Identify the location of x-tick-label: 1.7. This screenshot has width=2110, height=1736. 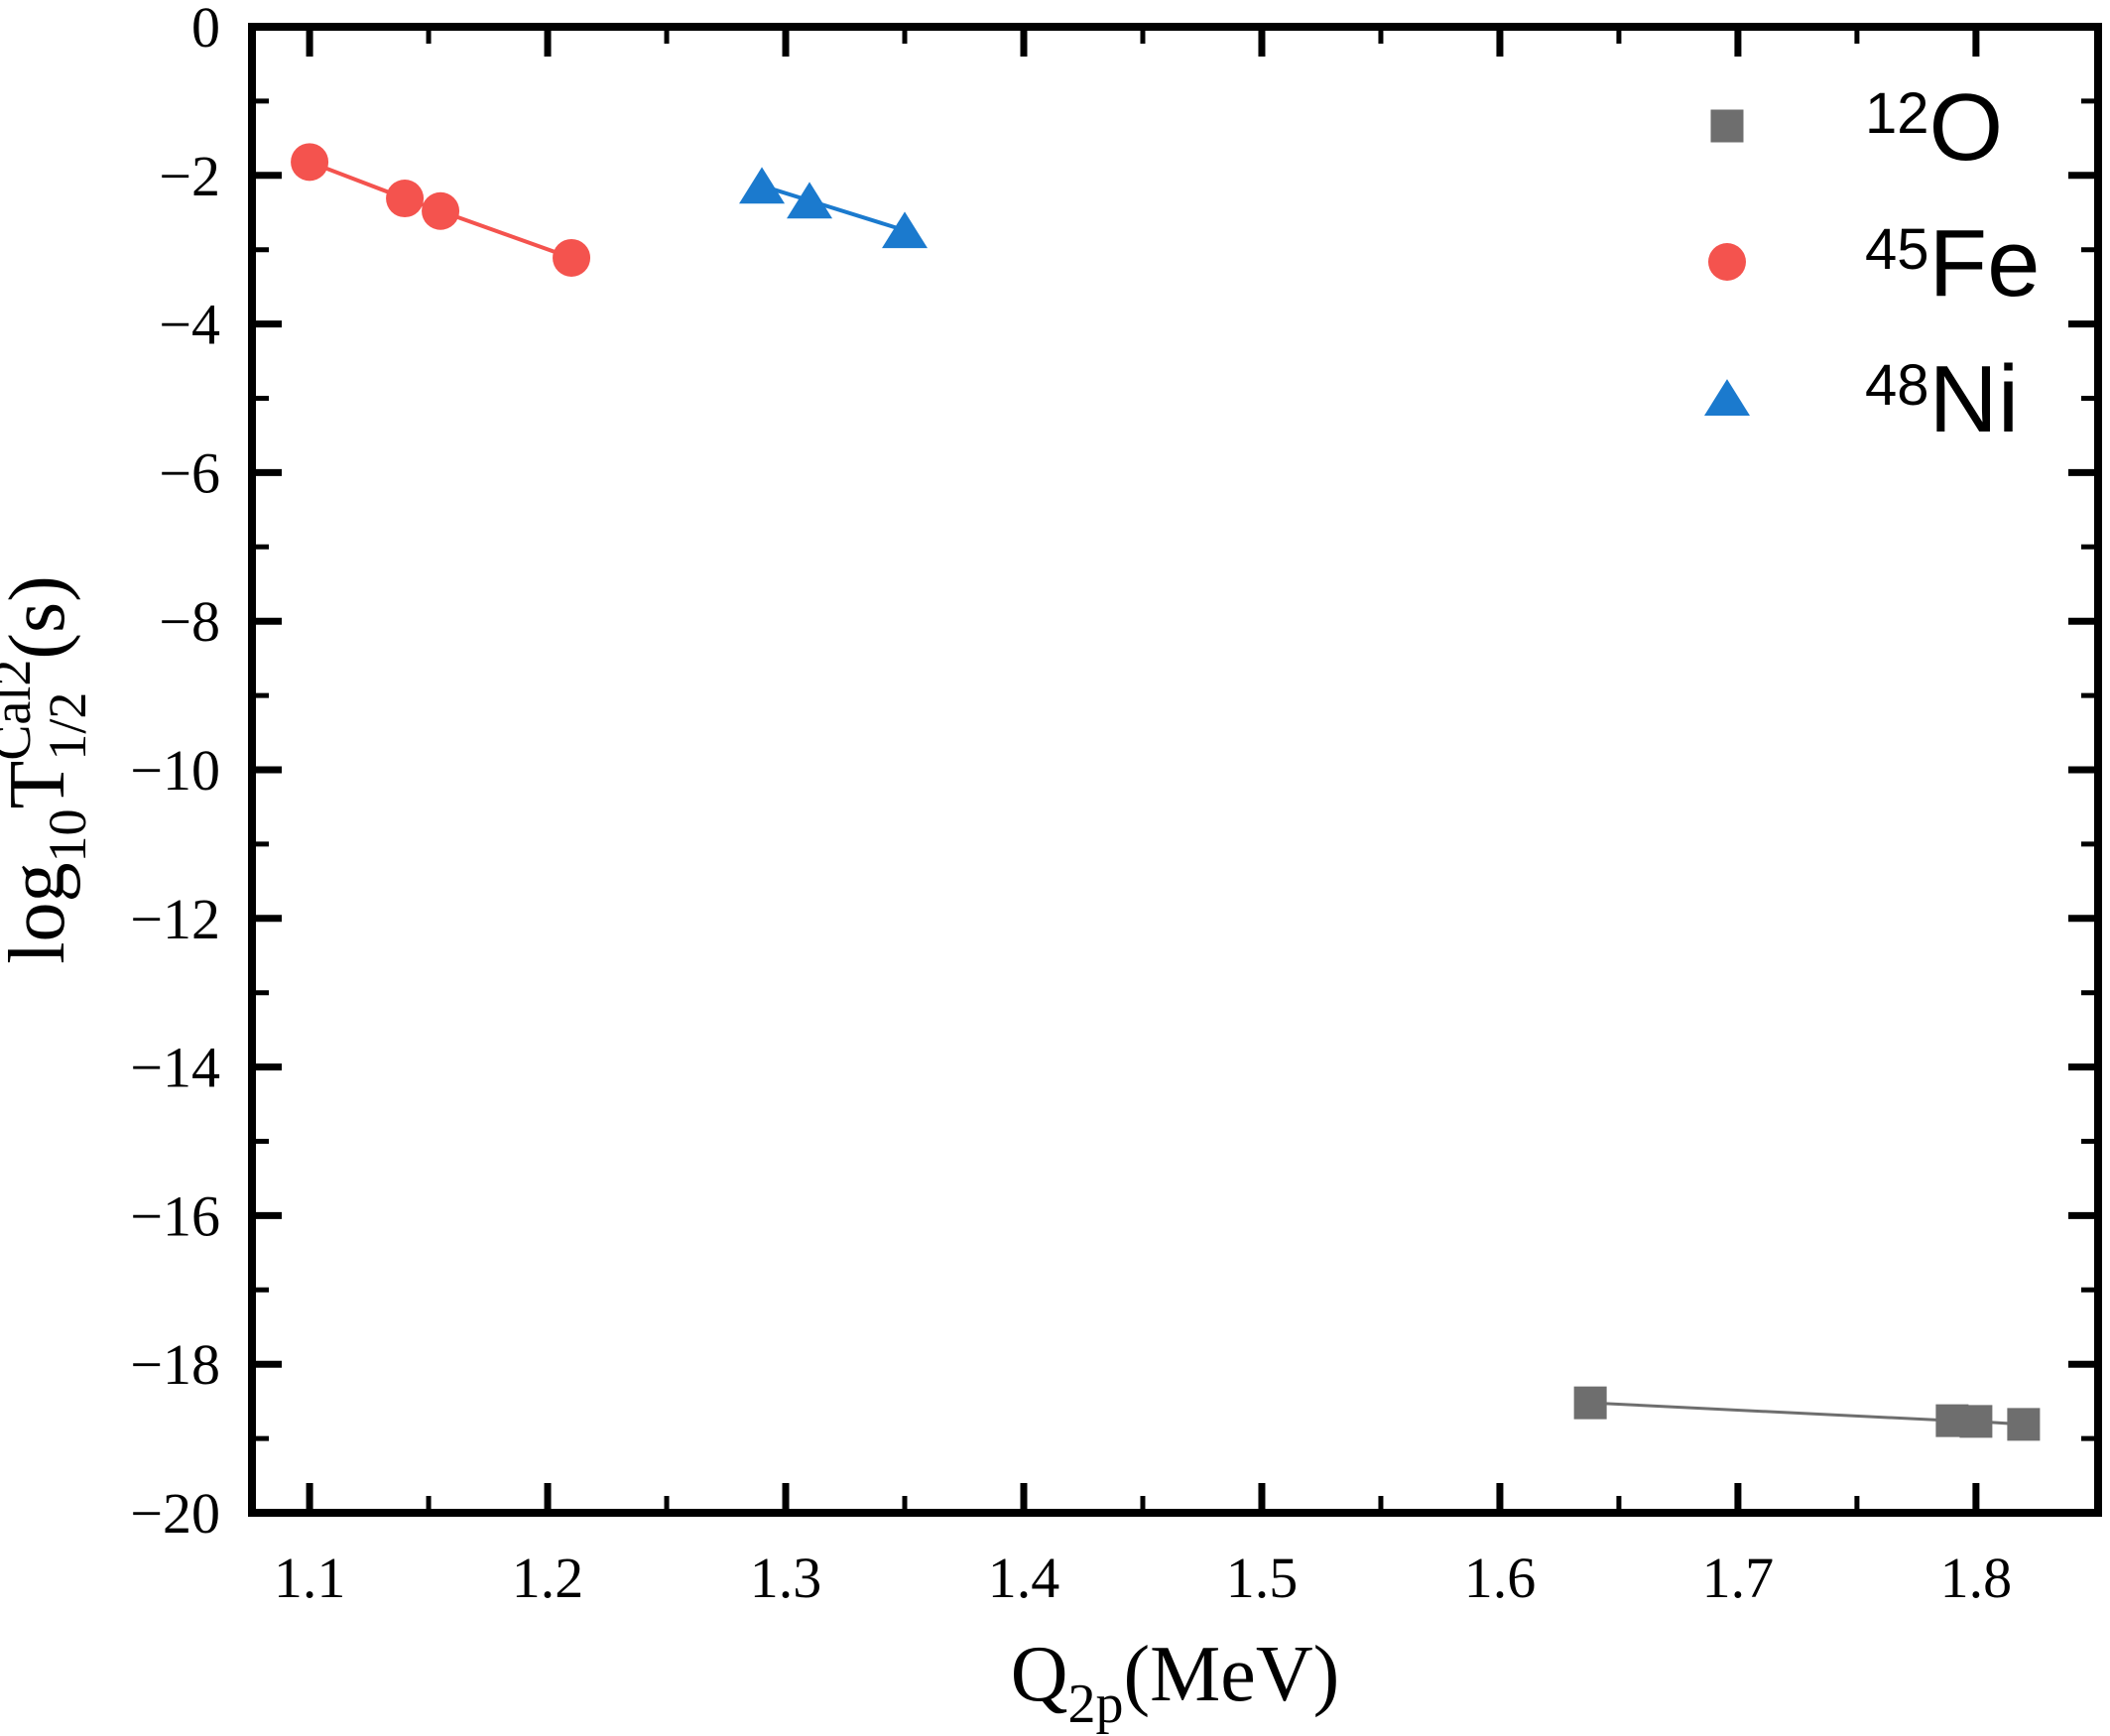
(1738, 1578).